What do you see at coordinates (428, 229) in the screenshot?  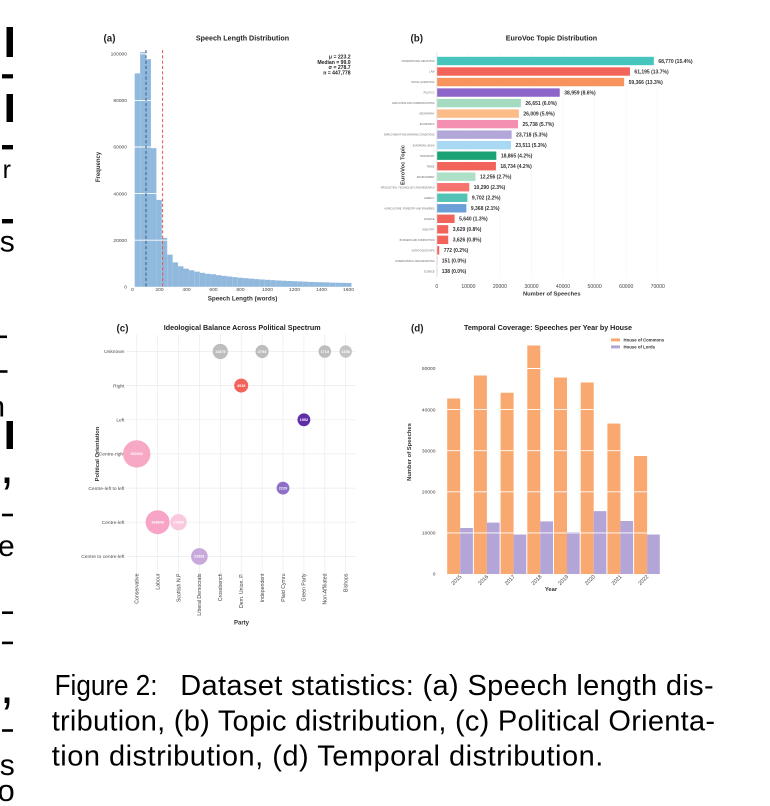 I see `svg-text: INDUSTRY` at bounding box center [428, 229].